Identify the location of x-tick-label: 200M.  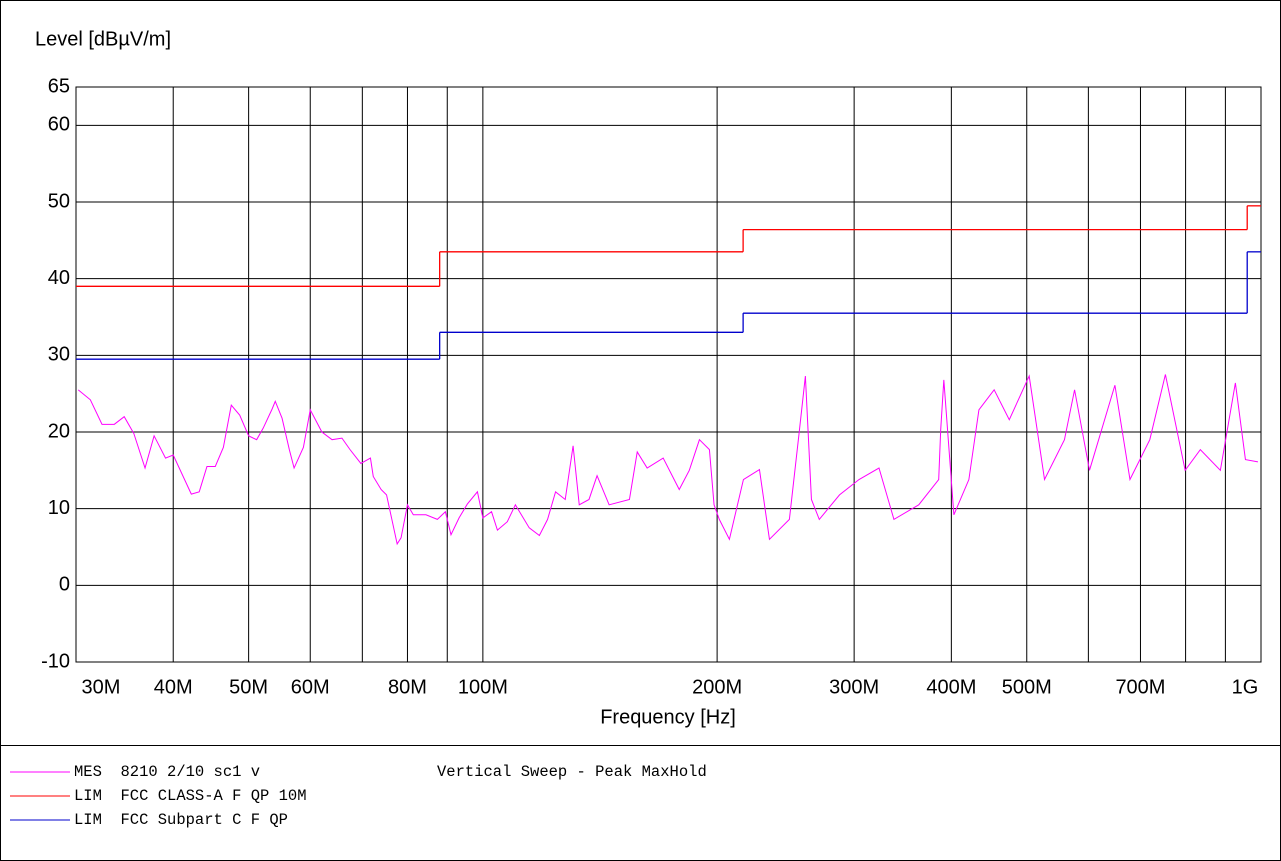
(717, 687).